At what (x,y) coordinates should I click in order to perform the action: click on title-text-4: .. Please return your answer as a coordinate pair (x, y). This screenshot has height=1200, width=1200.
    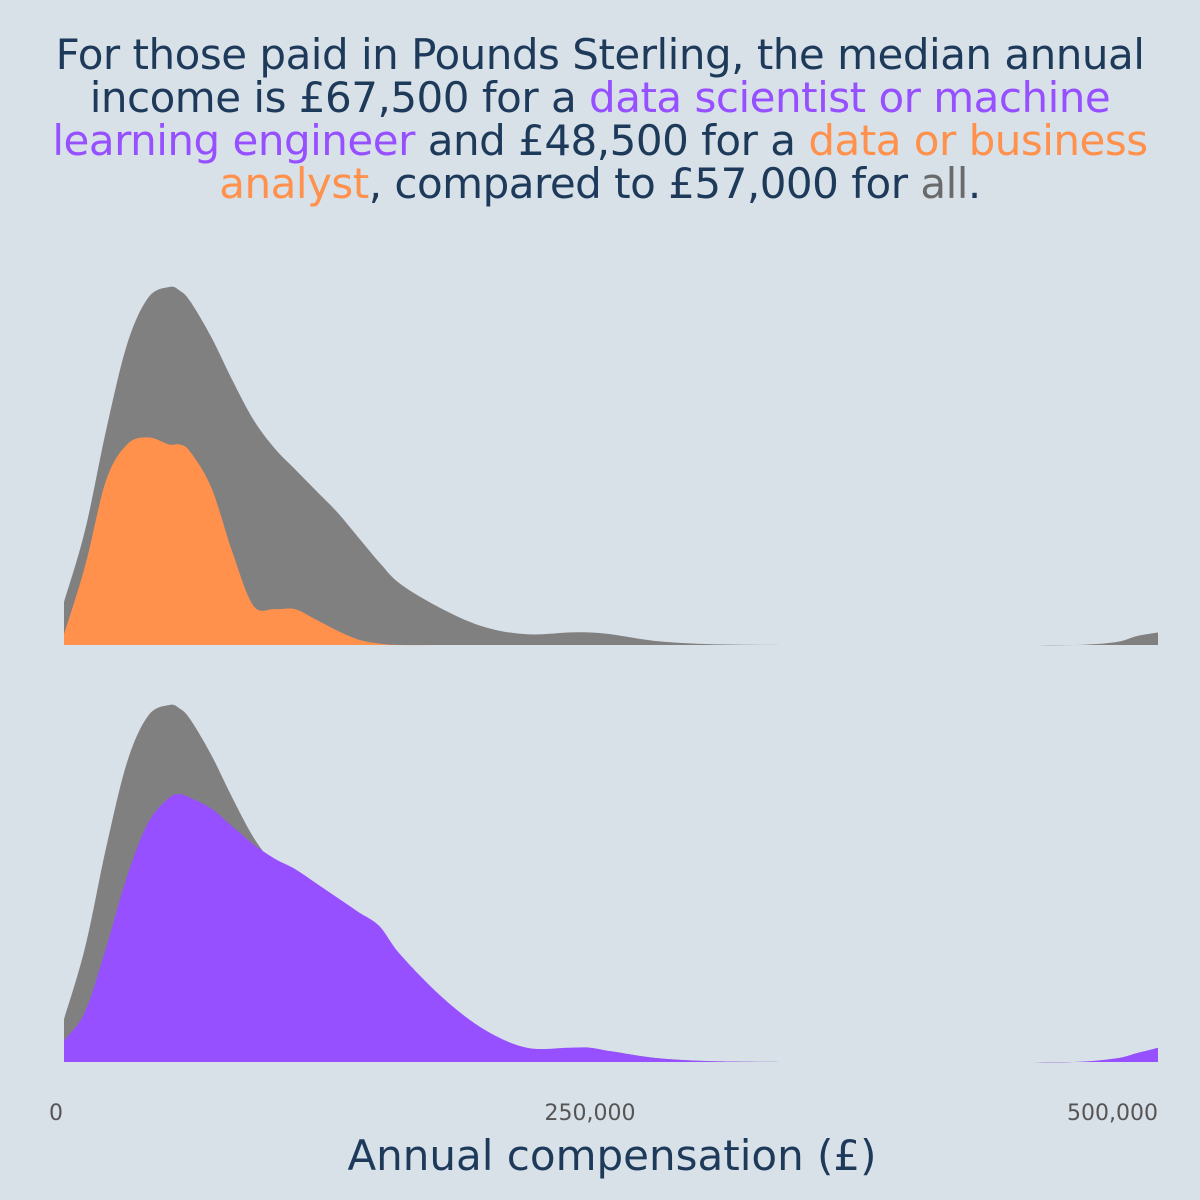
    Looking at the image, I should click on (974, 183).